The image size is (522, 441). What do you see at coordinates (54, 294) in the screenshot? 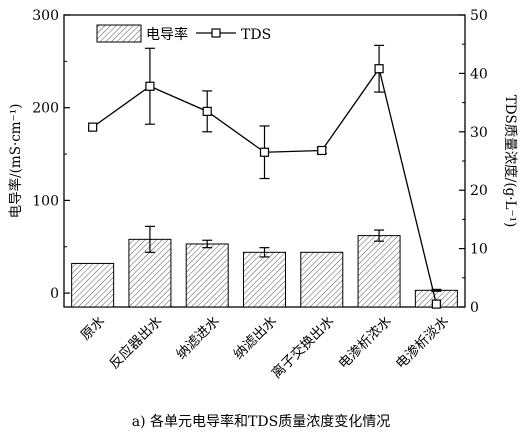
I see `y-tick-label-left: 0` at bounding box center [54, 294].